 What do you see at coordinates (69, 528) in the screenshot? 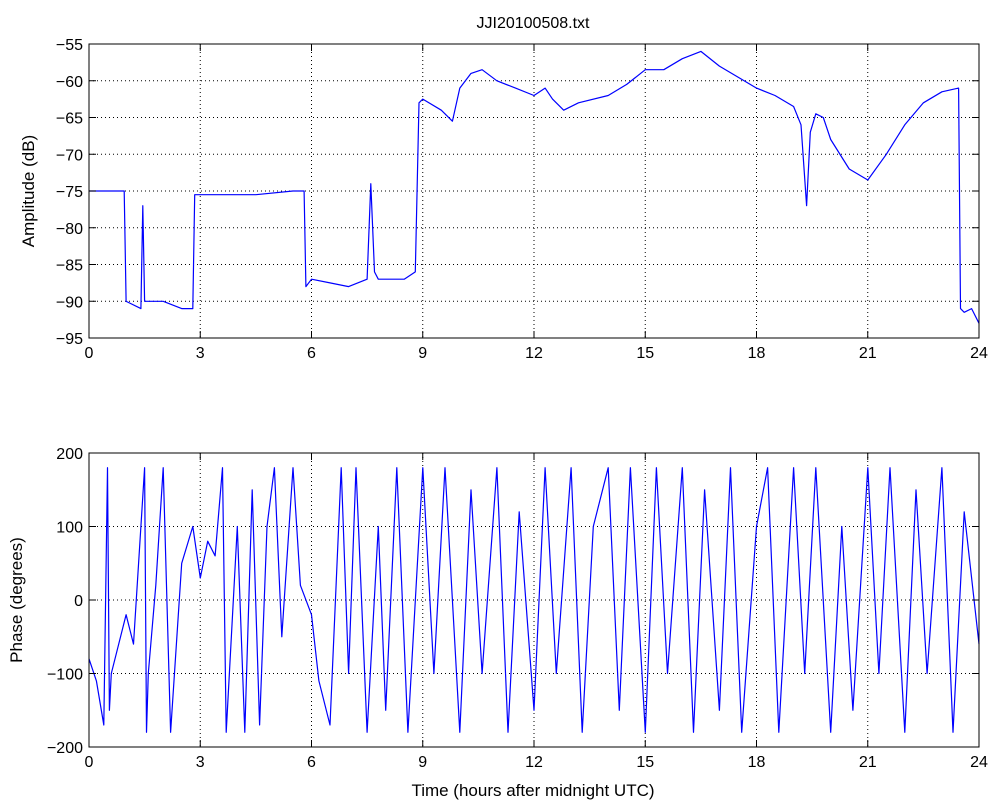
I see `phase-y-tick-label: 100` at bounding box center [69, 528].